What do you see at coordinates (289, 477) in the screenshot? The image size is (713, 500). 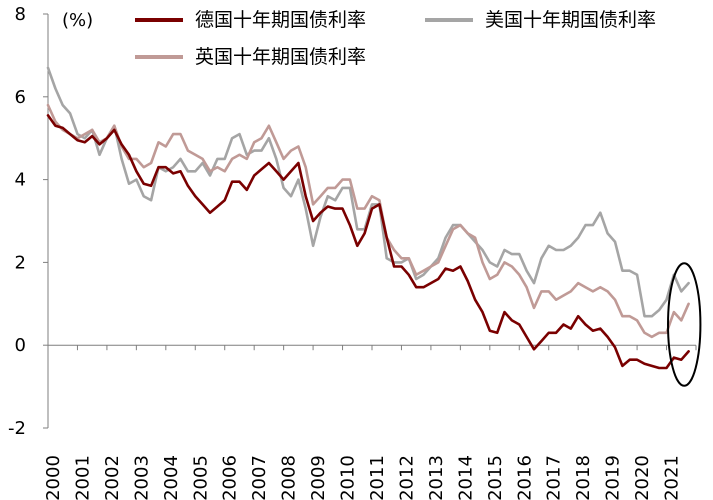 I see `x-tick-label: 2008` at bounding box center [289, 477].